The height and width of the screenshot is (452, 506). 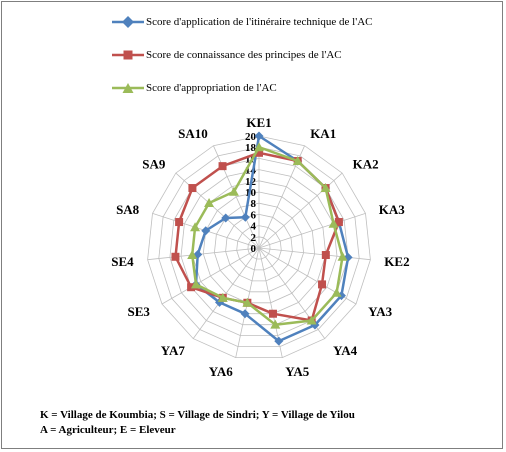 What do you see at coordinates (323, 133) in the screenshot?
I see `category-label: KA1` at bounding box center [323, 133].